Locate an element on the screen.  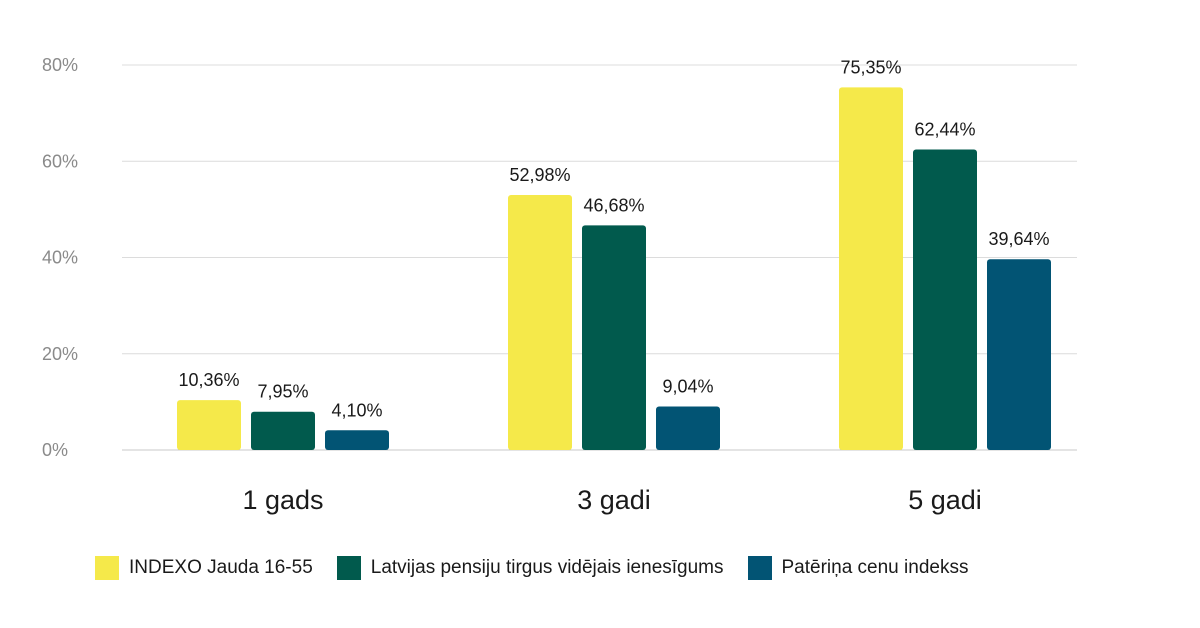
data-label: 39,64% is located at coordinates (1018, 239).